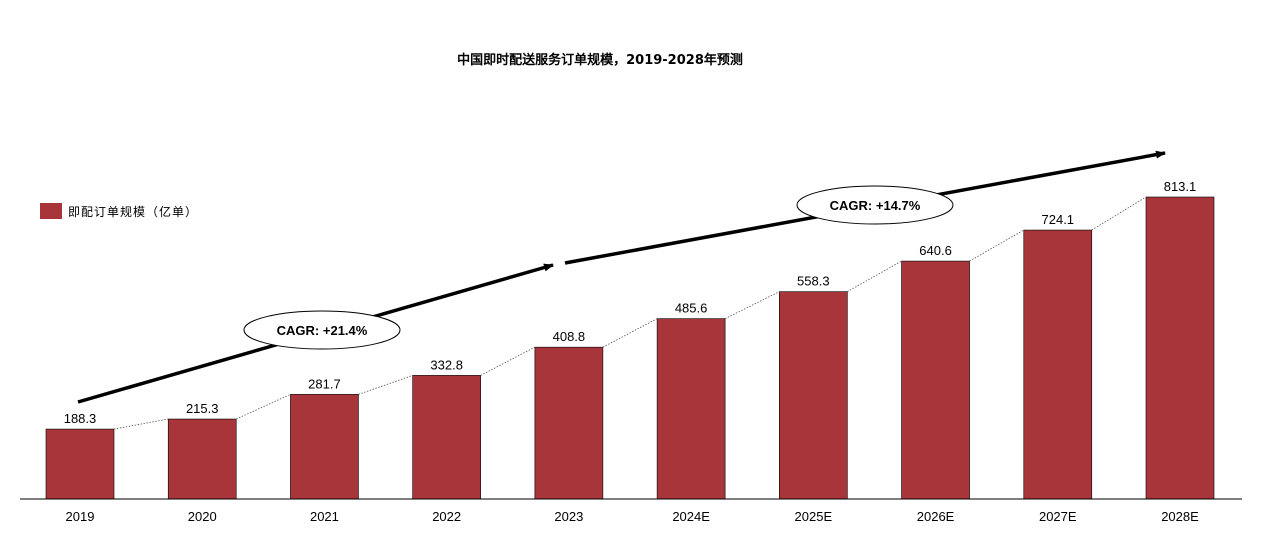 The image size is (1280, 540). What do you see at coordinates (814, 516) in the screenshot?
I see `x-tick-label: 2025E` at bounding box center [814, 516].